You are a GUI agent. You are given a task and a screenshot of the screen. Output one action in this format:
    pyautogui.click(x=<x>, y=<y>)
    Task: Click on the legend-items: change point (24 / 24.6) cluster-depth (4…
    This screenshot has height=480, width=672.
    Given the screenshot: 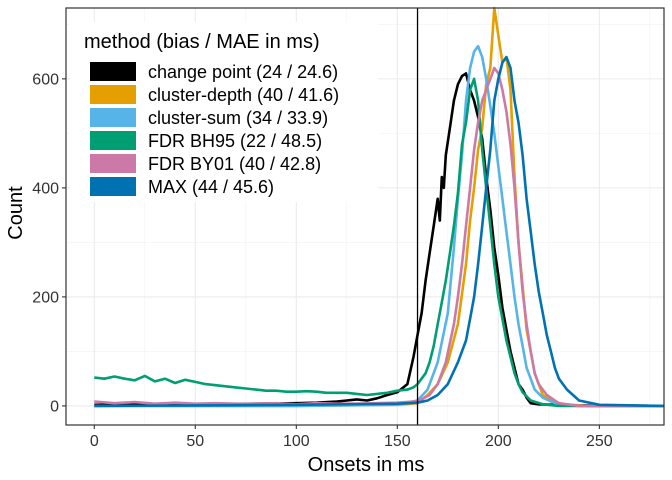 What is the action you would take?
    pyautogui.click(x=214, y=129)
    